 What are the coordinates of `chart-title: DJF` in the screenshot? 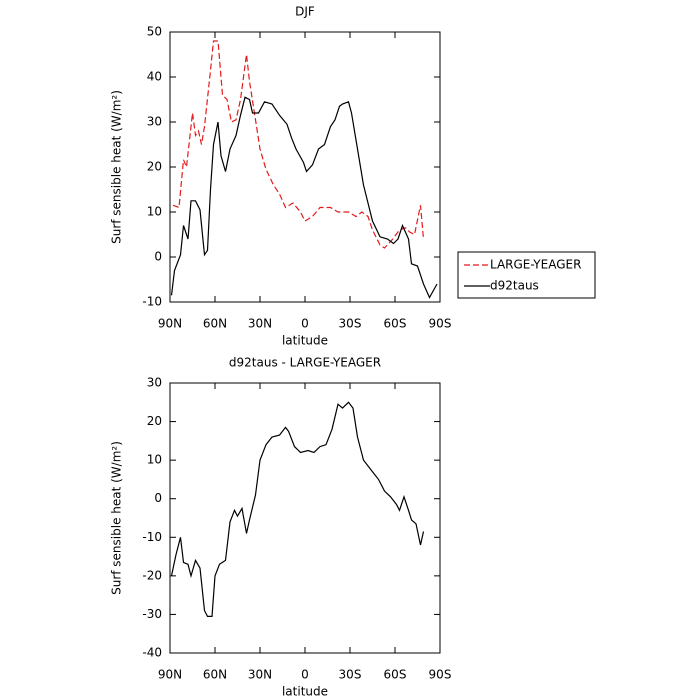 It's located at (305, 12).